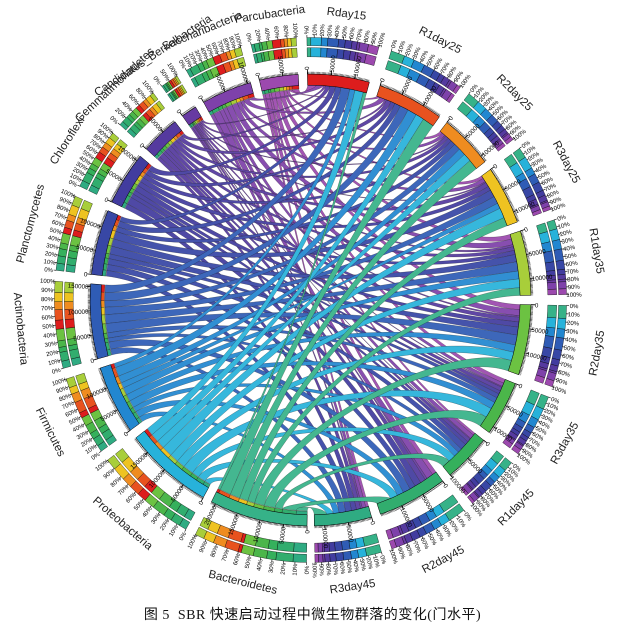  What do you see at coordinates (79, 287) in the screenshot?
I see `svg-text: 150000` at bounding box center [79, 287].